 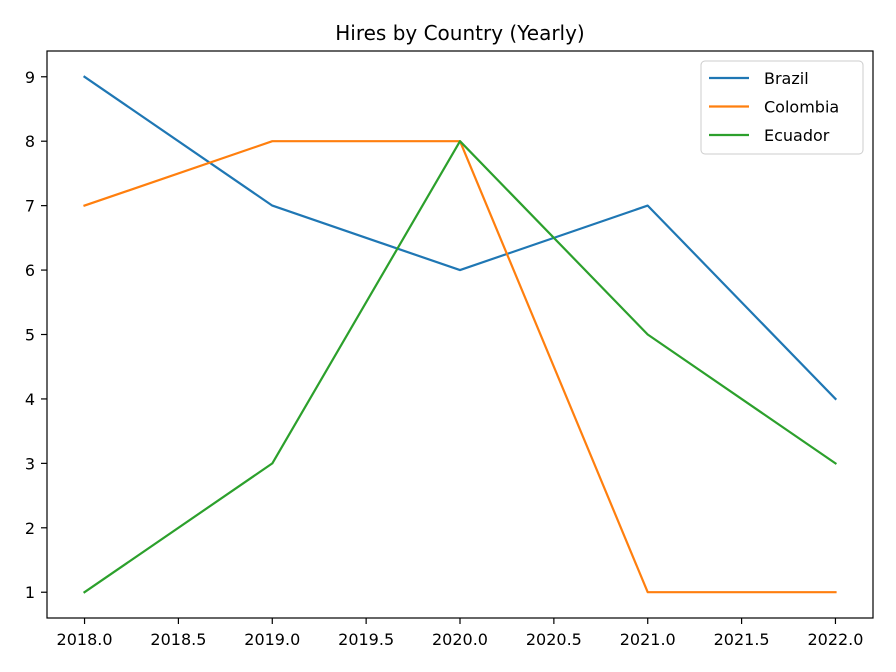 I want to click on y-tick-label: 9, so click(x=30, y=77).